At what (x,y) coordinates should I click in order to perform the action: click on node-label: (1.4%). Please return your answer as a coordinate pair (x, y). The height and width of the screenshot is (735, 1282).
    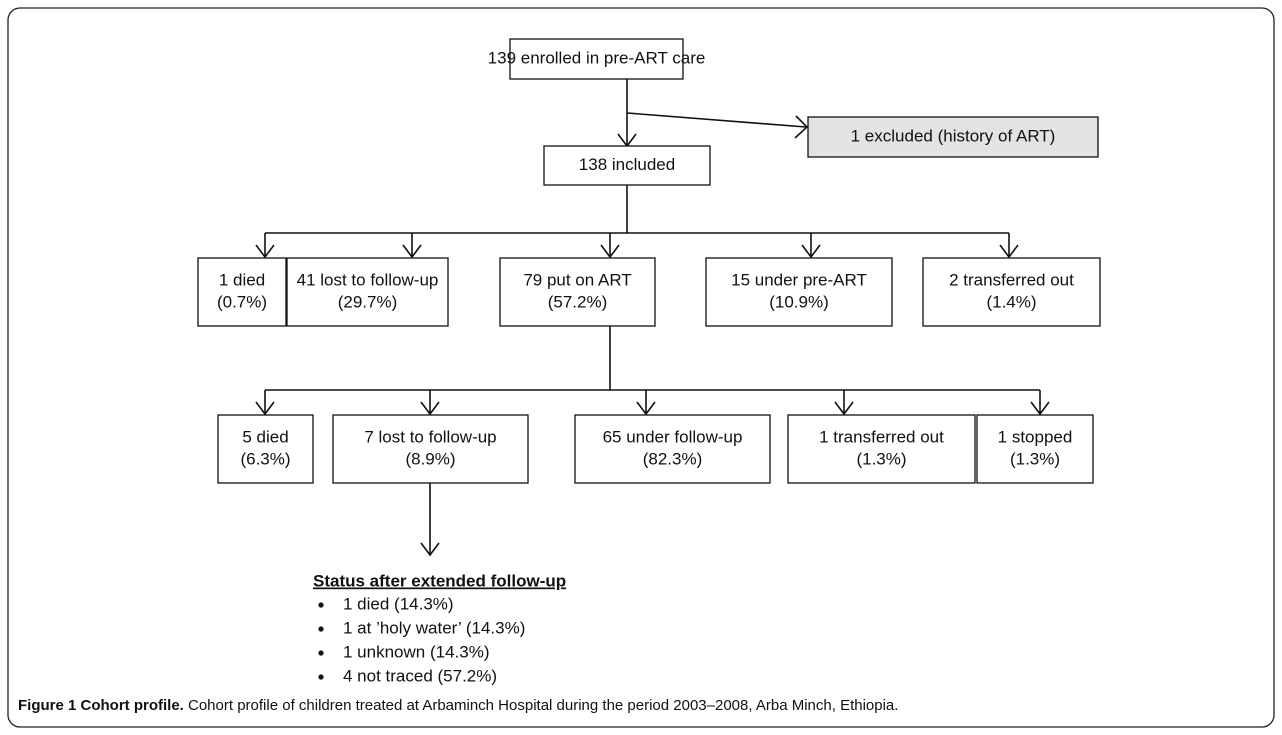
    Looking at the image, I should click on (1011, 301).